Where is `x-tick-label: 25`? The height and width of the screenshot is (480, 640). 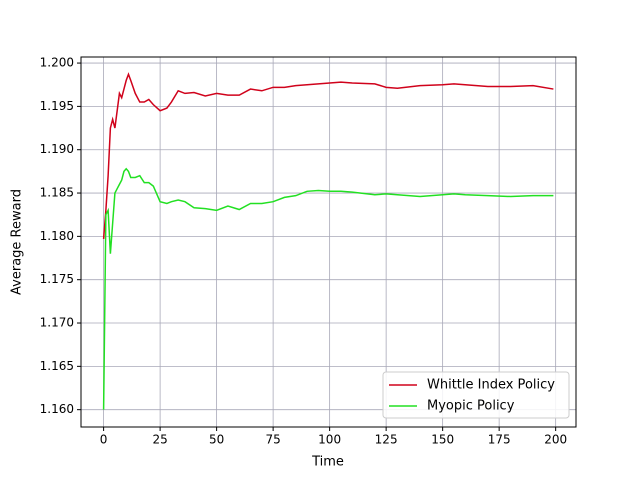 x-tick-label: 25 is located at coordinates (159, 440).